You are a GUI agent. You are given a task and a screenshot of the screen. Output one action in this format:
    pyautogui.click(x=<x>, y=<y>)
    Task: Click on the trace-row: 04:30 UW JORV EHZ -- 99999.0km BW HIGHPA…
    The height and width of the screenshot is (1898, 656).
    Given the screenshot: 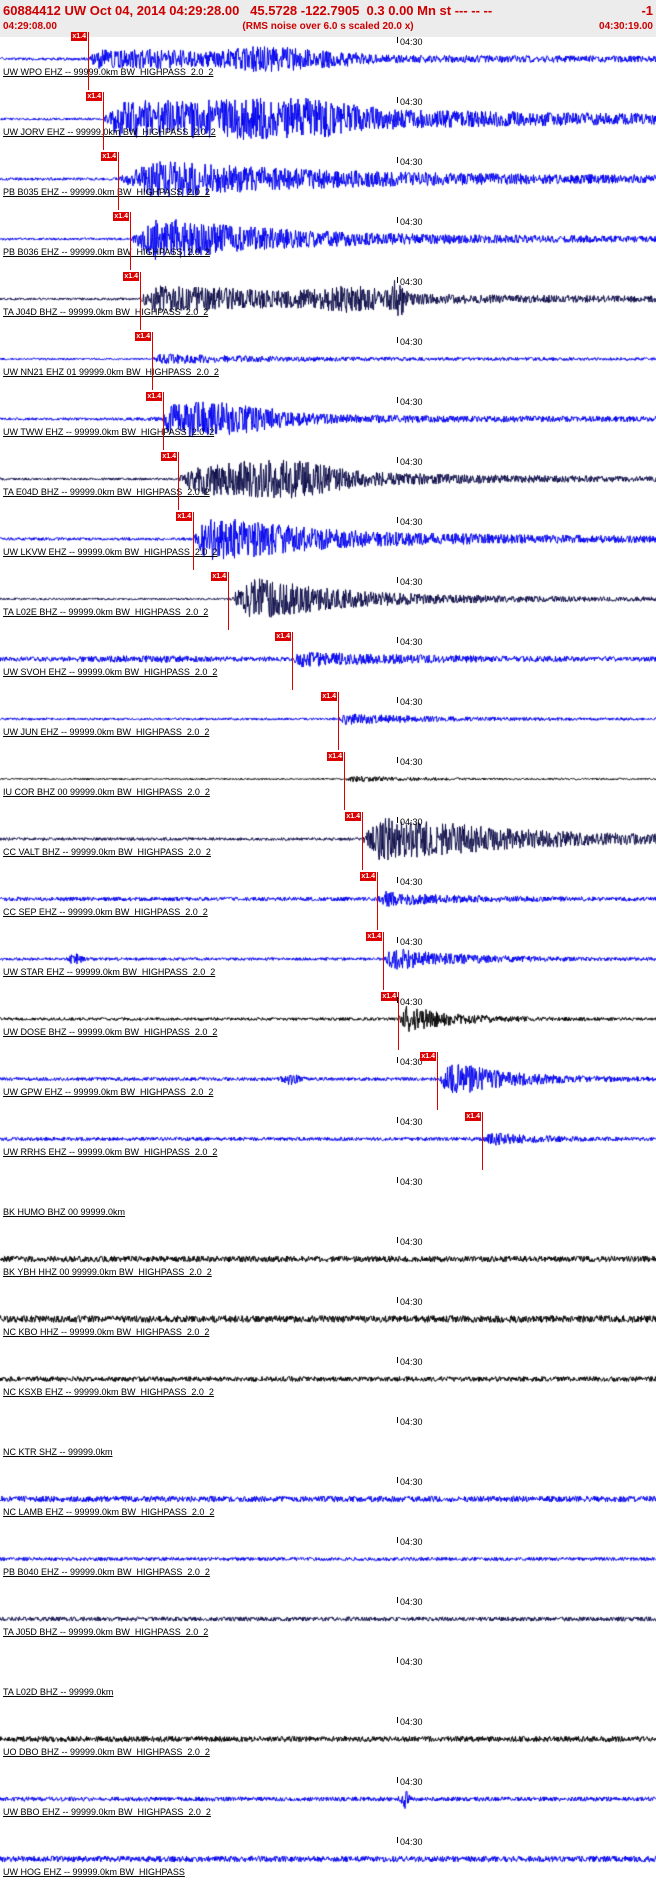 What is the action you would take?
    pyautogui.click(x=328, y=124)
    